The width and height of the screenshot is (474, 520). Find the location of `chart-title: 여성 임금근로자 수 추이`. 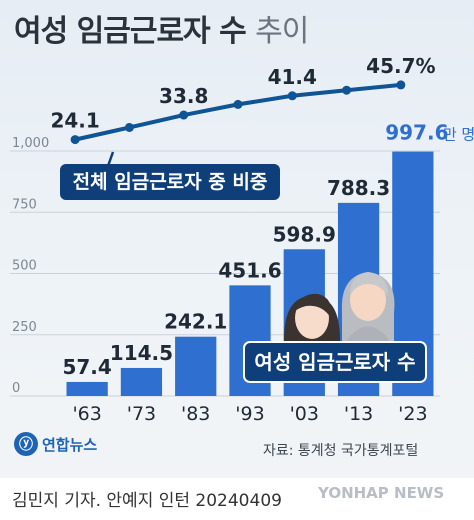

chart-title: 여성 임금근로자 수 추이 is located at coordinates (161, 28).